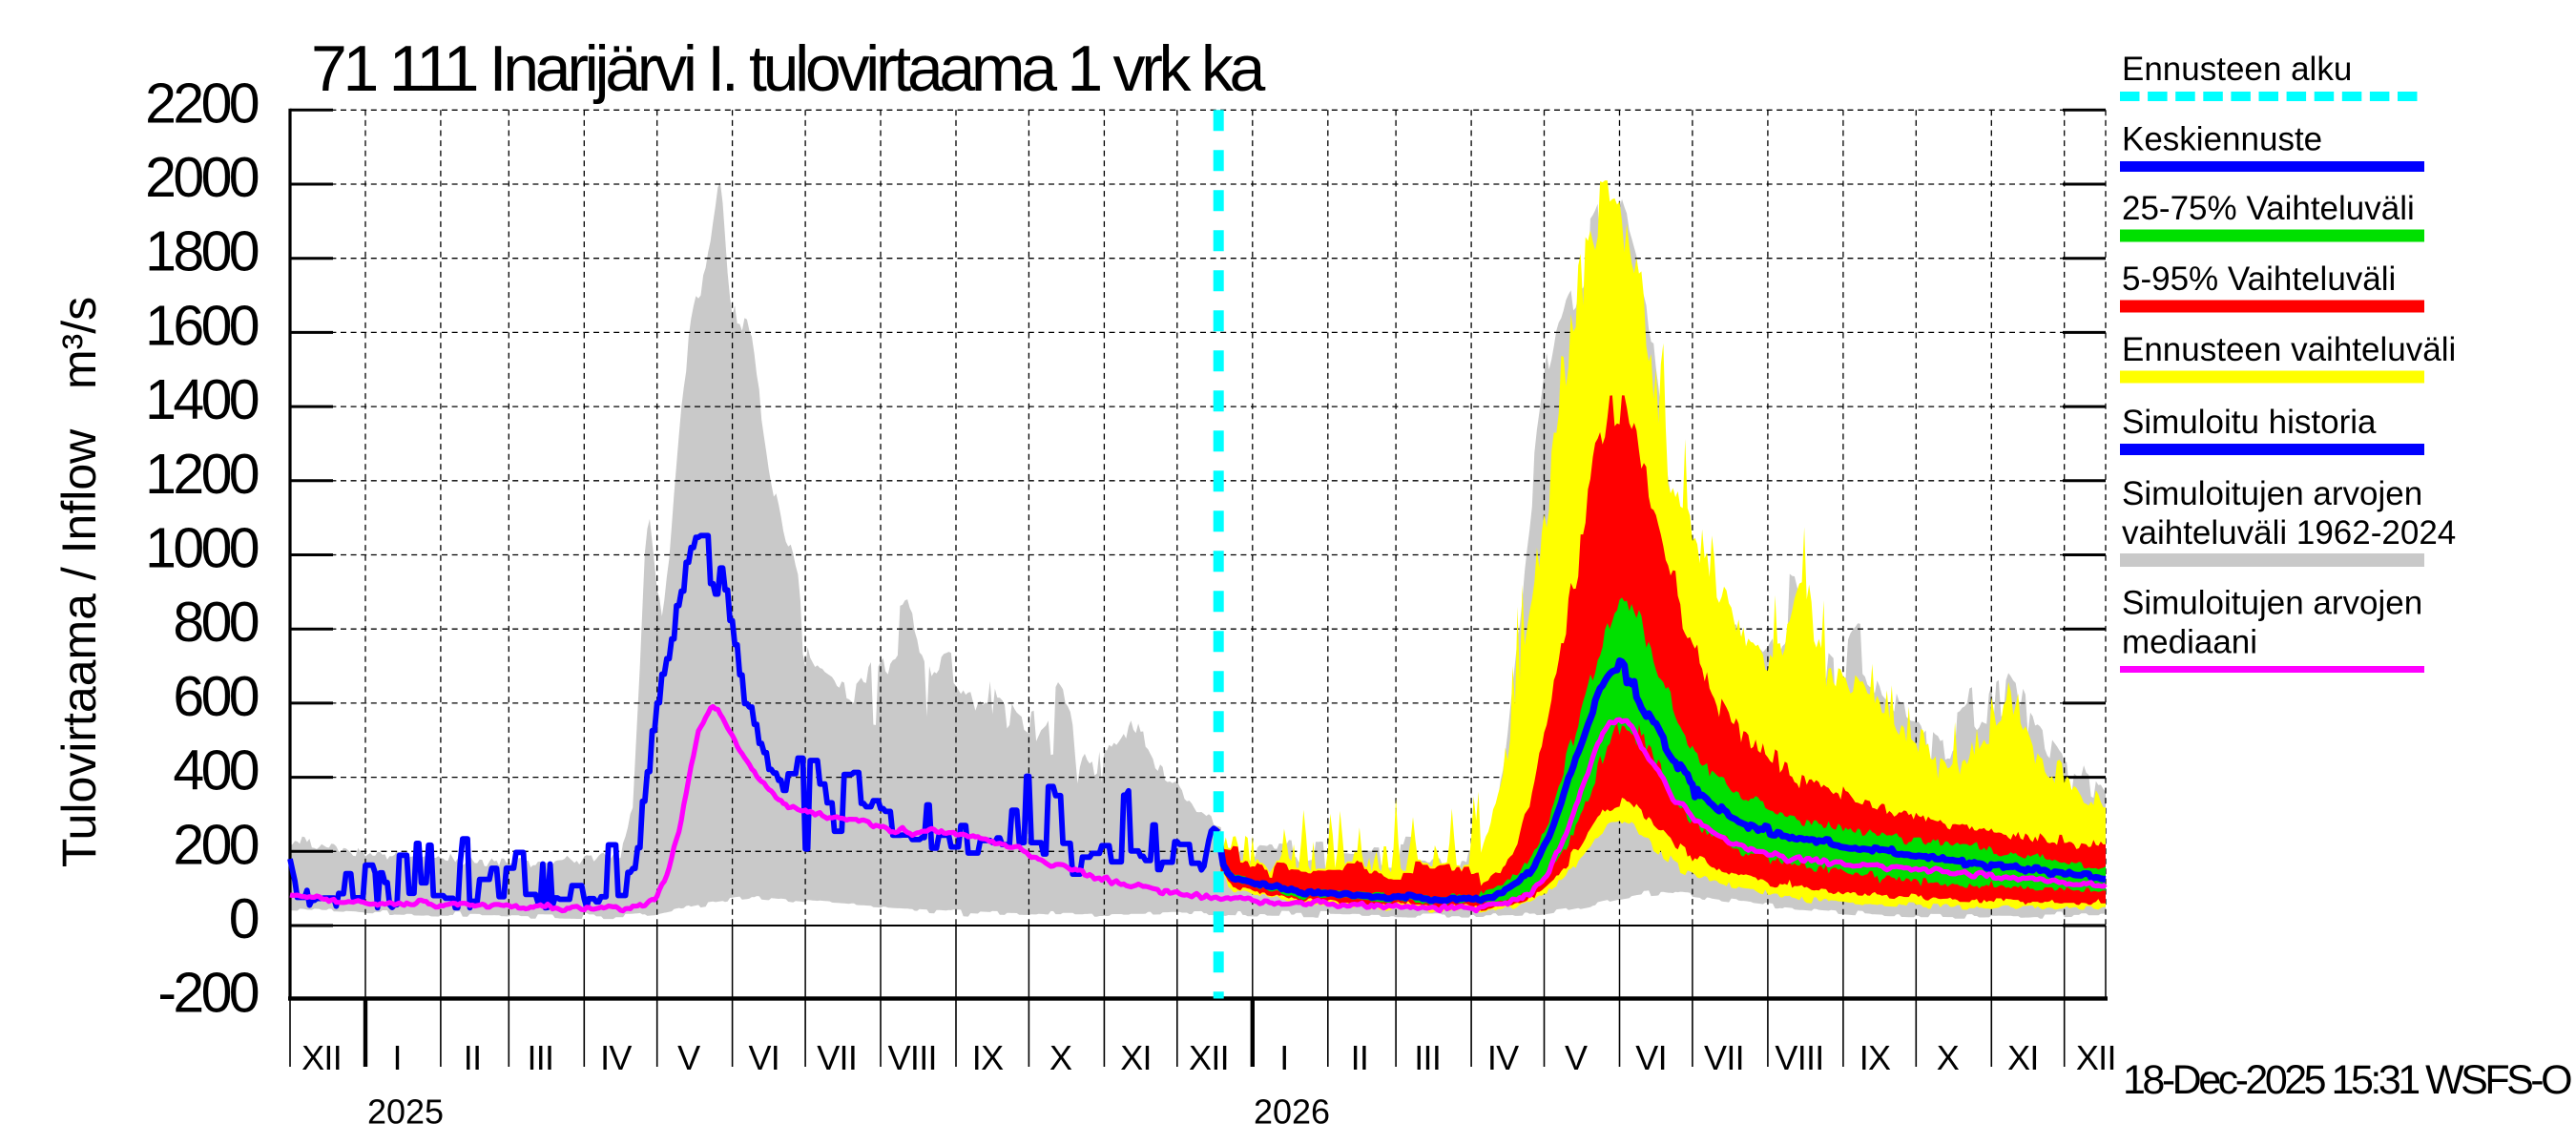 Image resolution: width=2576 pixels, height=1145 pixels. What do you see at coordinates (207, 993) in the screenshot?
I see `svg-text: -200` at bounding box center [207, 993].